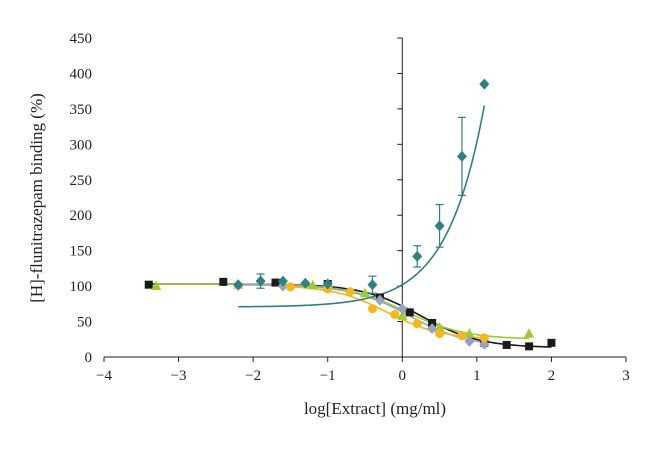 Image resolution: width=660 pixels, height=452 pixels. I want to click on x-tick-label: −4, so click(104, 376).